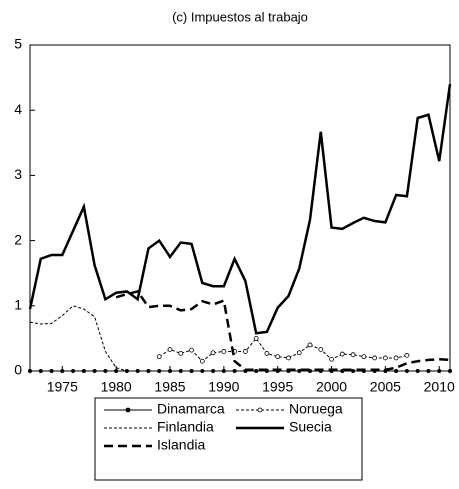 The width and height of the screenshot is (459, 489). I want to click on legend-label: Dinamarca, so click(191, 409).